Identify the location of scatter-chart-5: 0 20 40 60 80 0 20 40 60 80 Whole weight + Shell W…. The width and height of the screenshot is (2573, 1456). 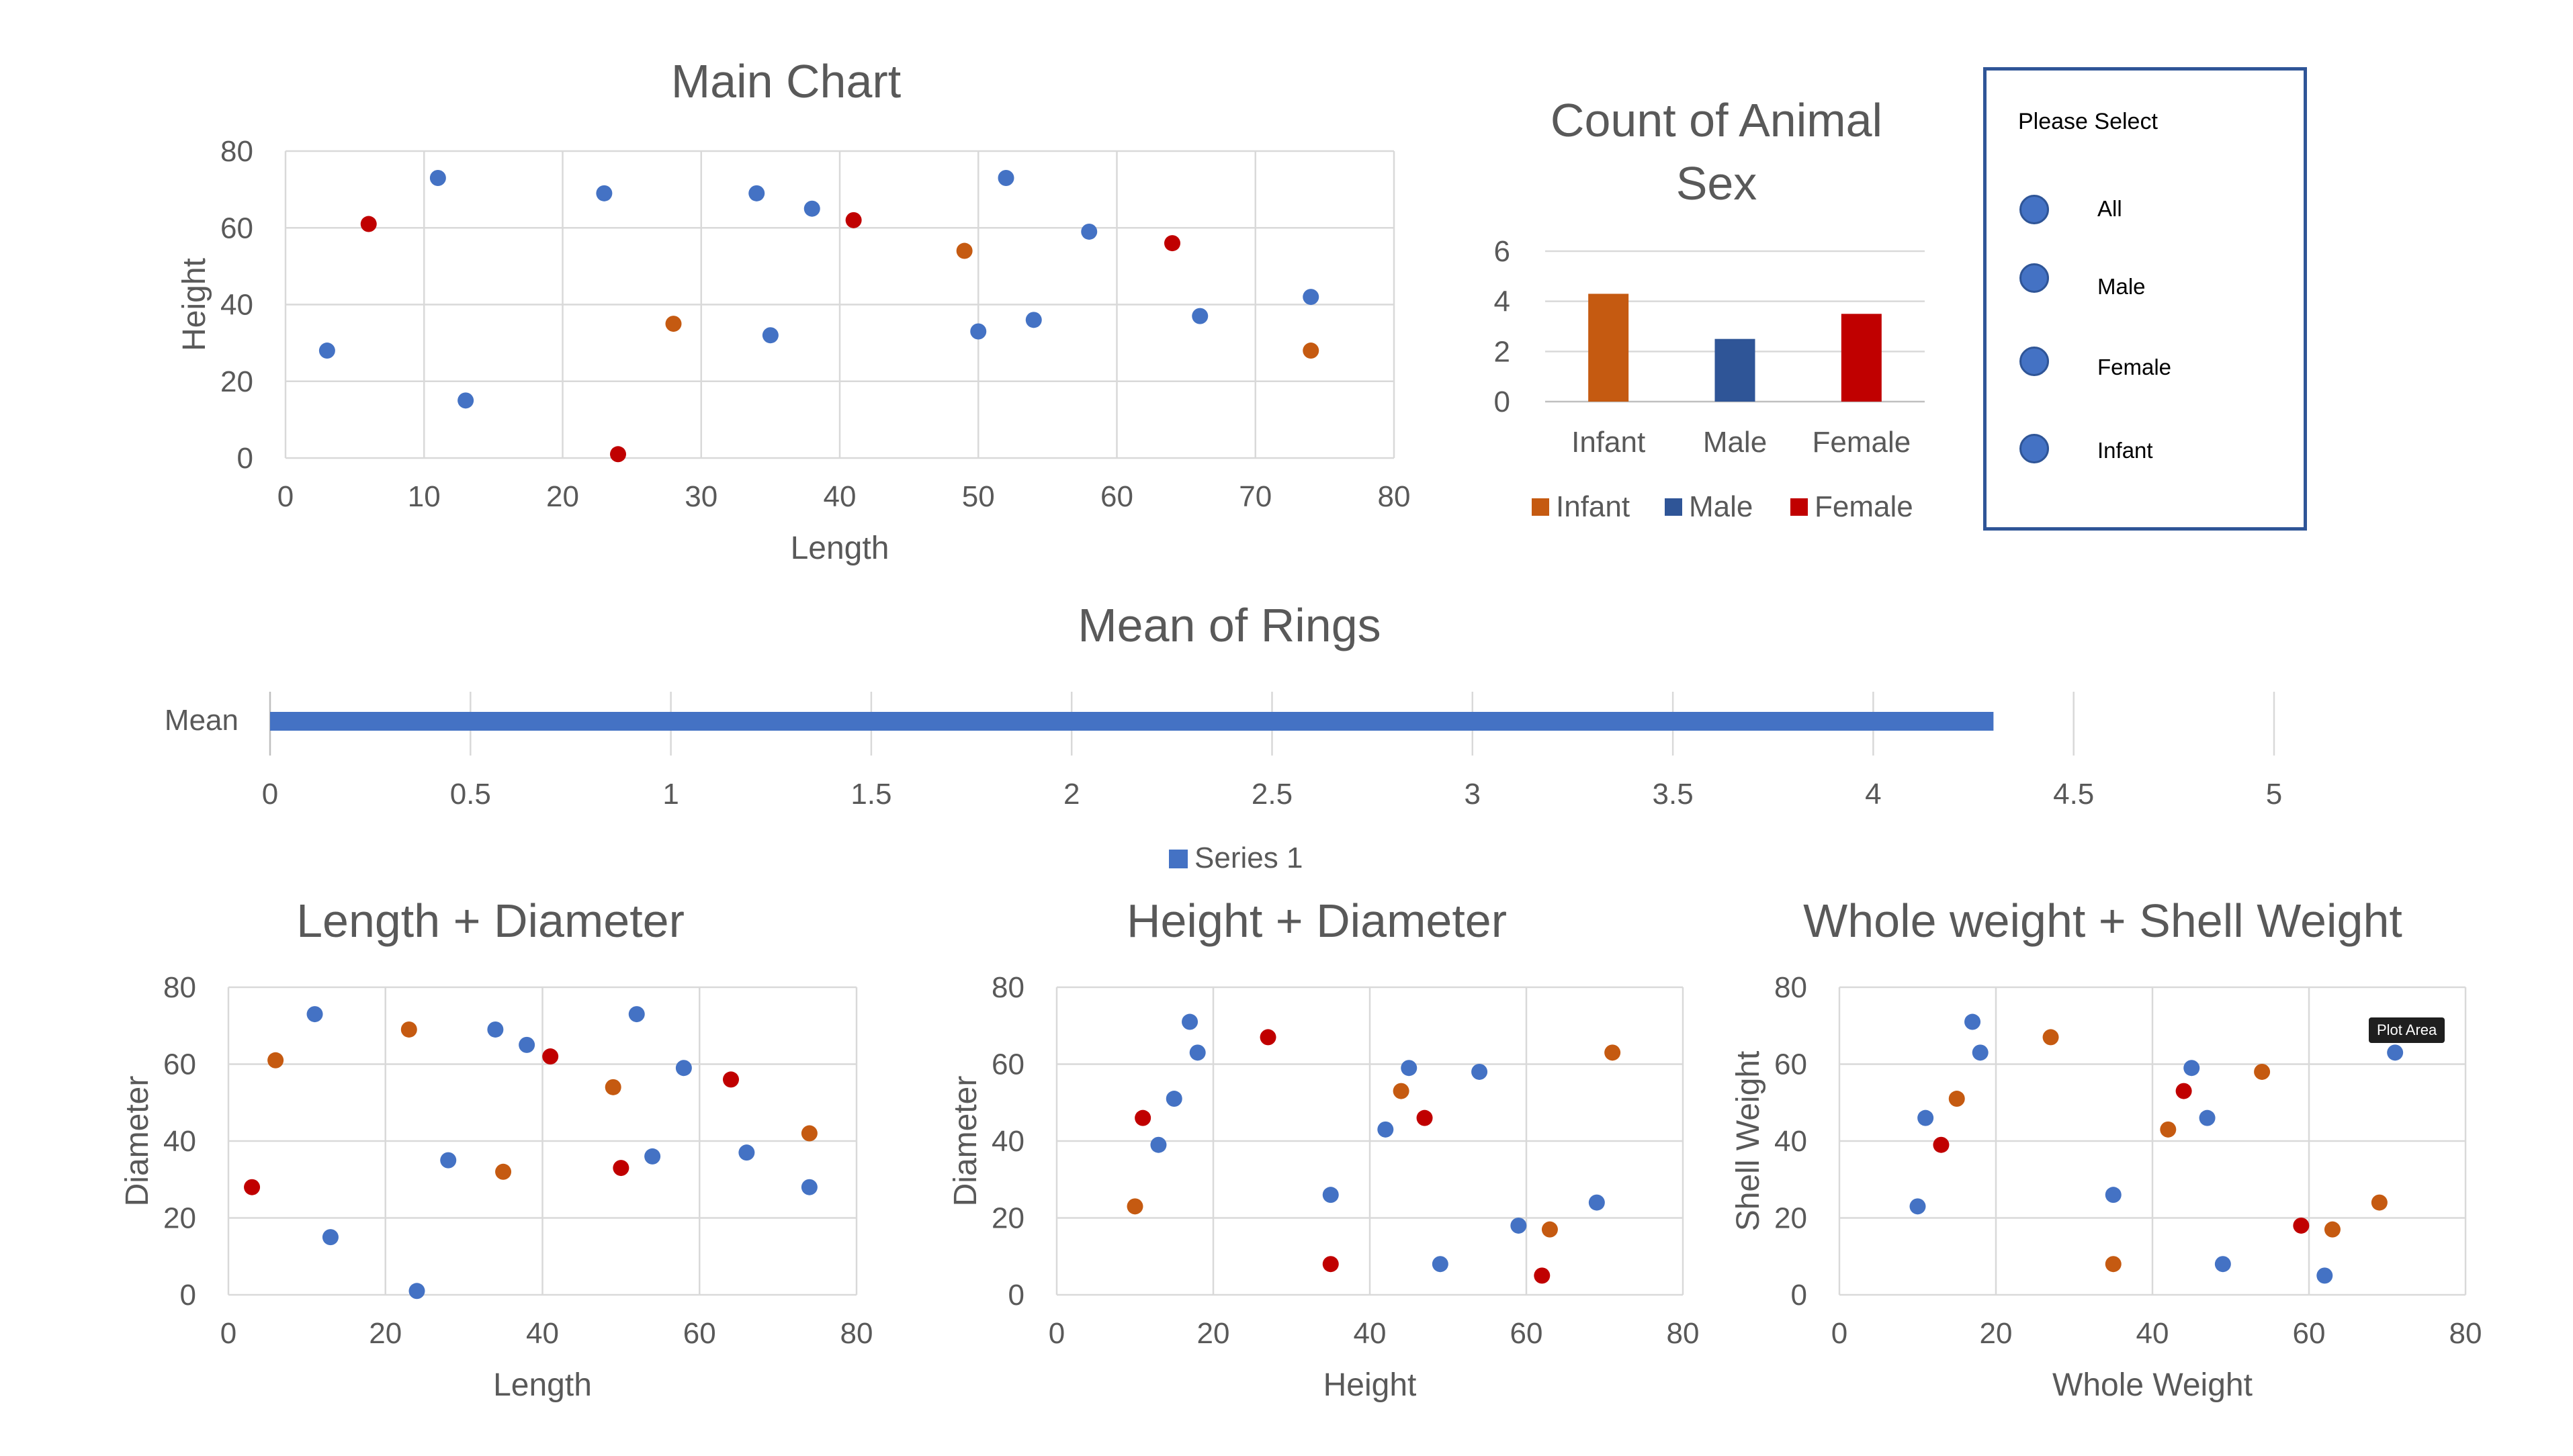
(2106, 1149).